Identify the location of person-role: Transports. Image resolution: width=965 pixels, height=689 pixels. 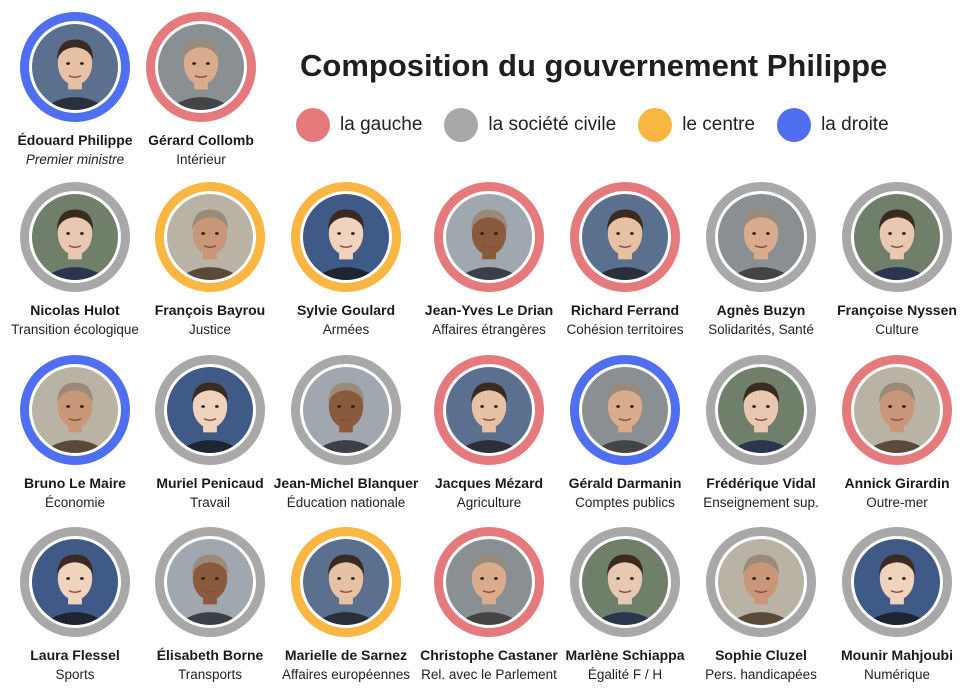
(210, 674).